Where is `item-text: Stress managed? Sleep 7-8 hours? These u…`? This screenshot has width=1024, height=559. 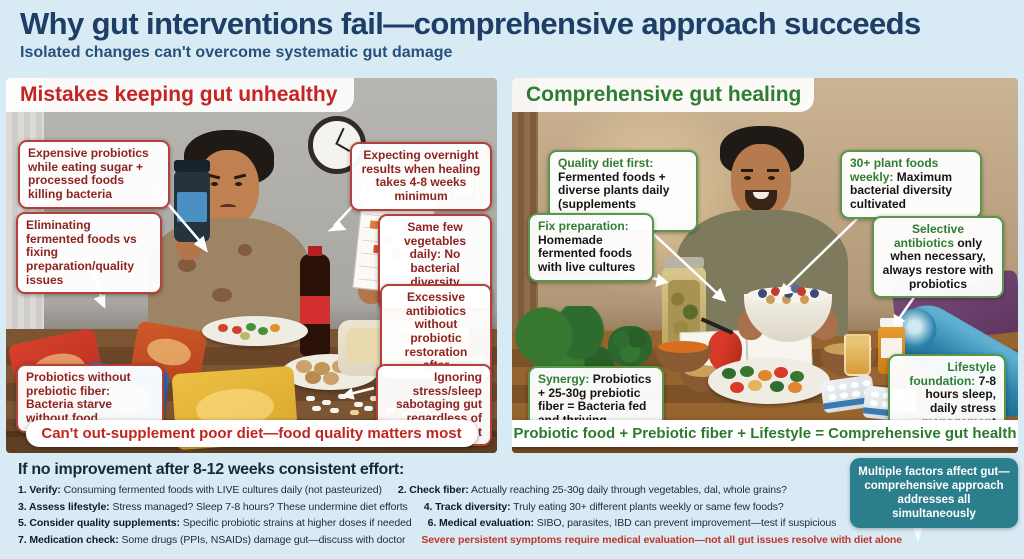 item-text: Stress managed? Sleep 7-8 hours? These u… is located at coordinates (258, 506).